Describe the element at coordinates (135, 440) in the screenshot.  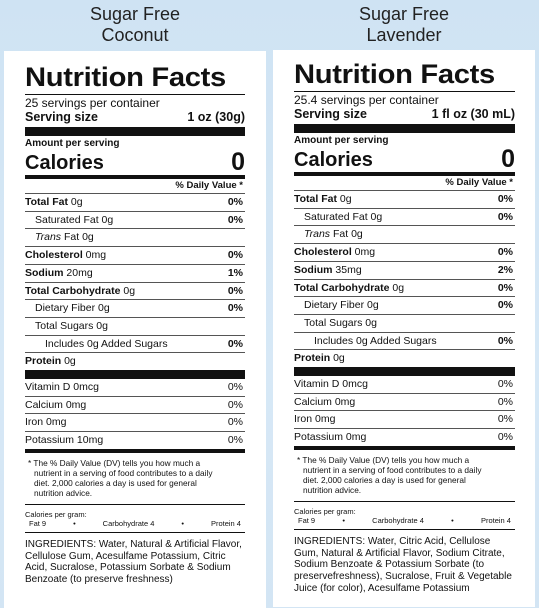
I see `vitamin-row-potassium: Potassium 10mg 0%` at that location.